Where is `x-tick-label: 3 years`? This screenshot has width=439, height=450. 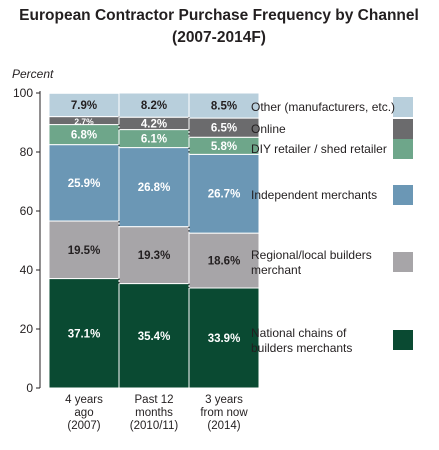
x-tick-label: 3 years is located at coordinates (224, 400).